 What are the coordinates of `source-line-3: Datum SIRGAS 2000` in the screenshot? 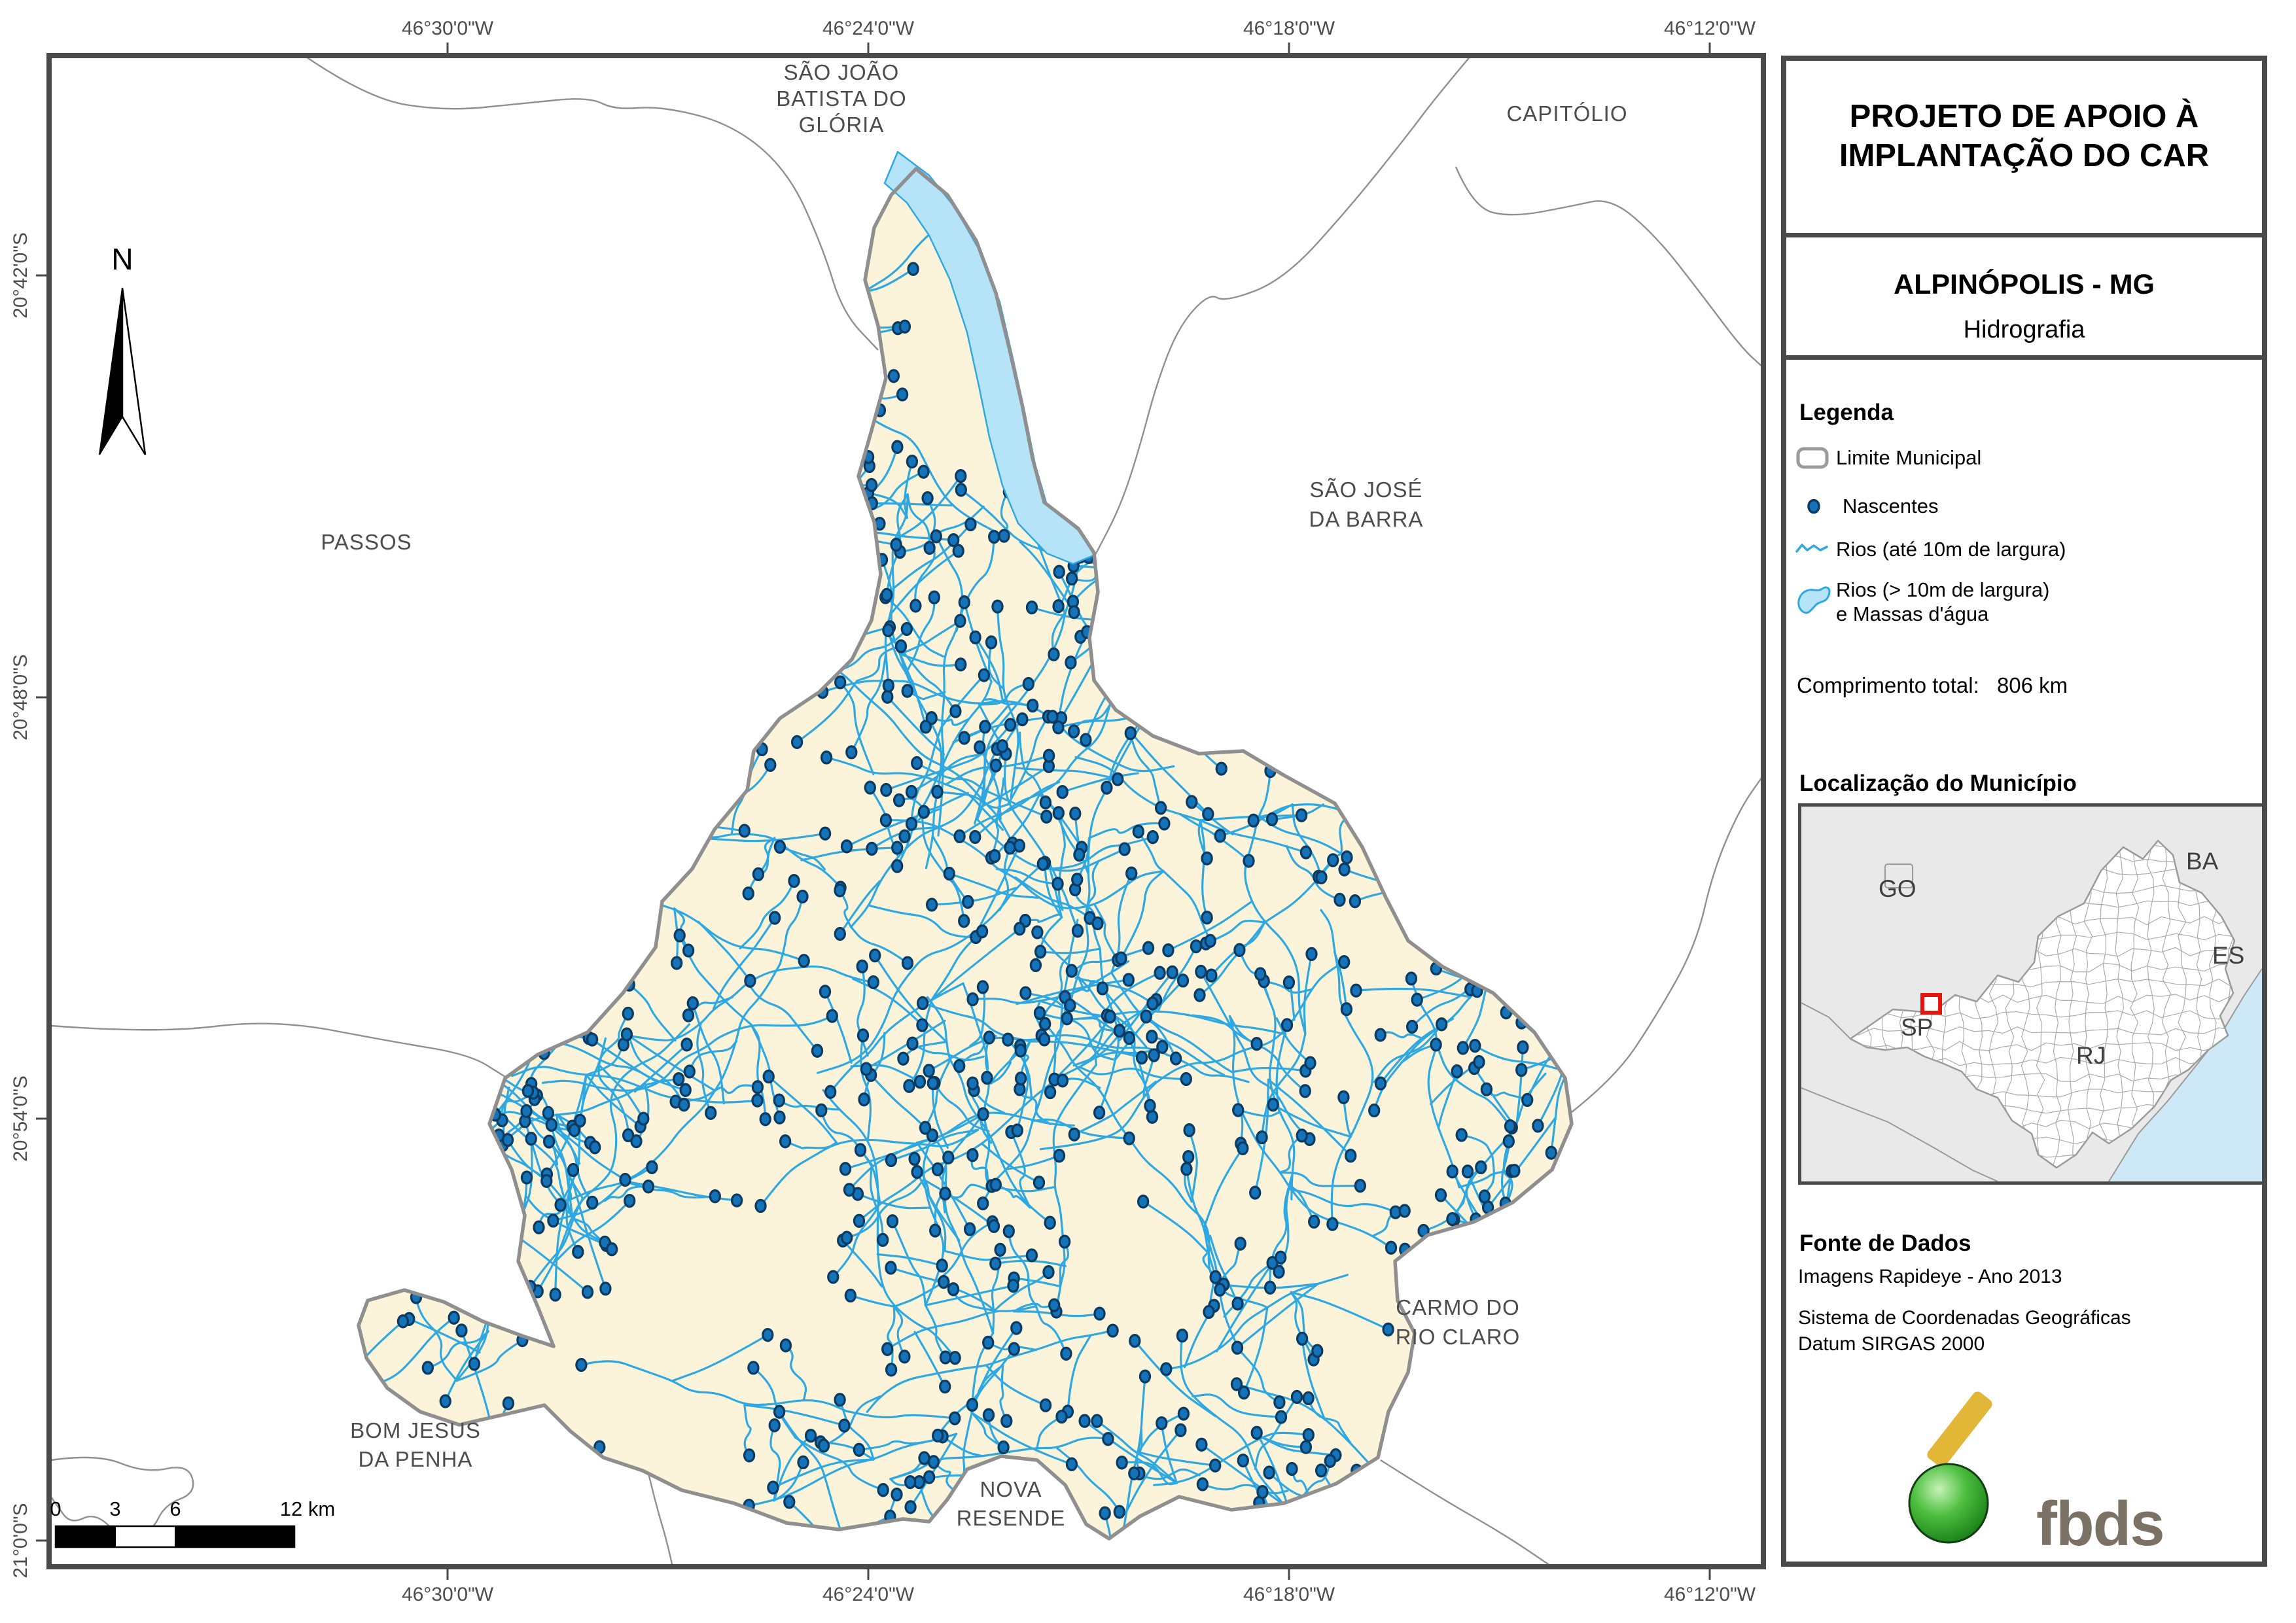 It's located at (1891, 1344).